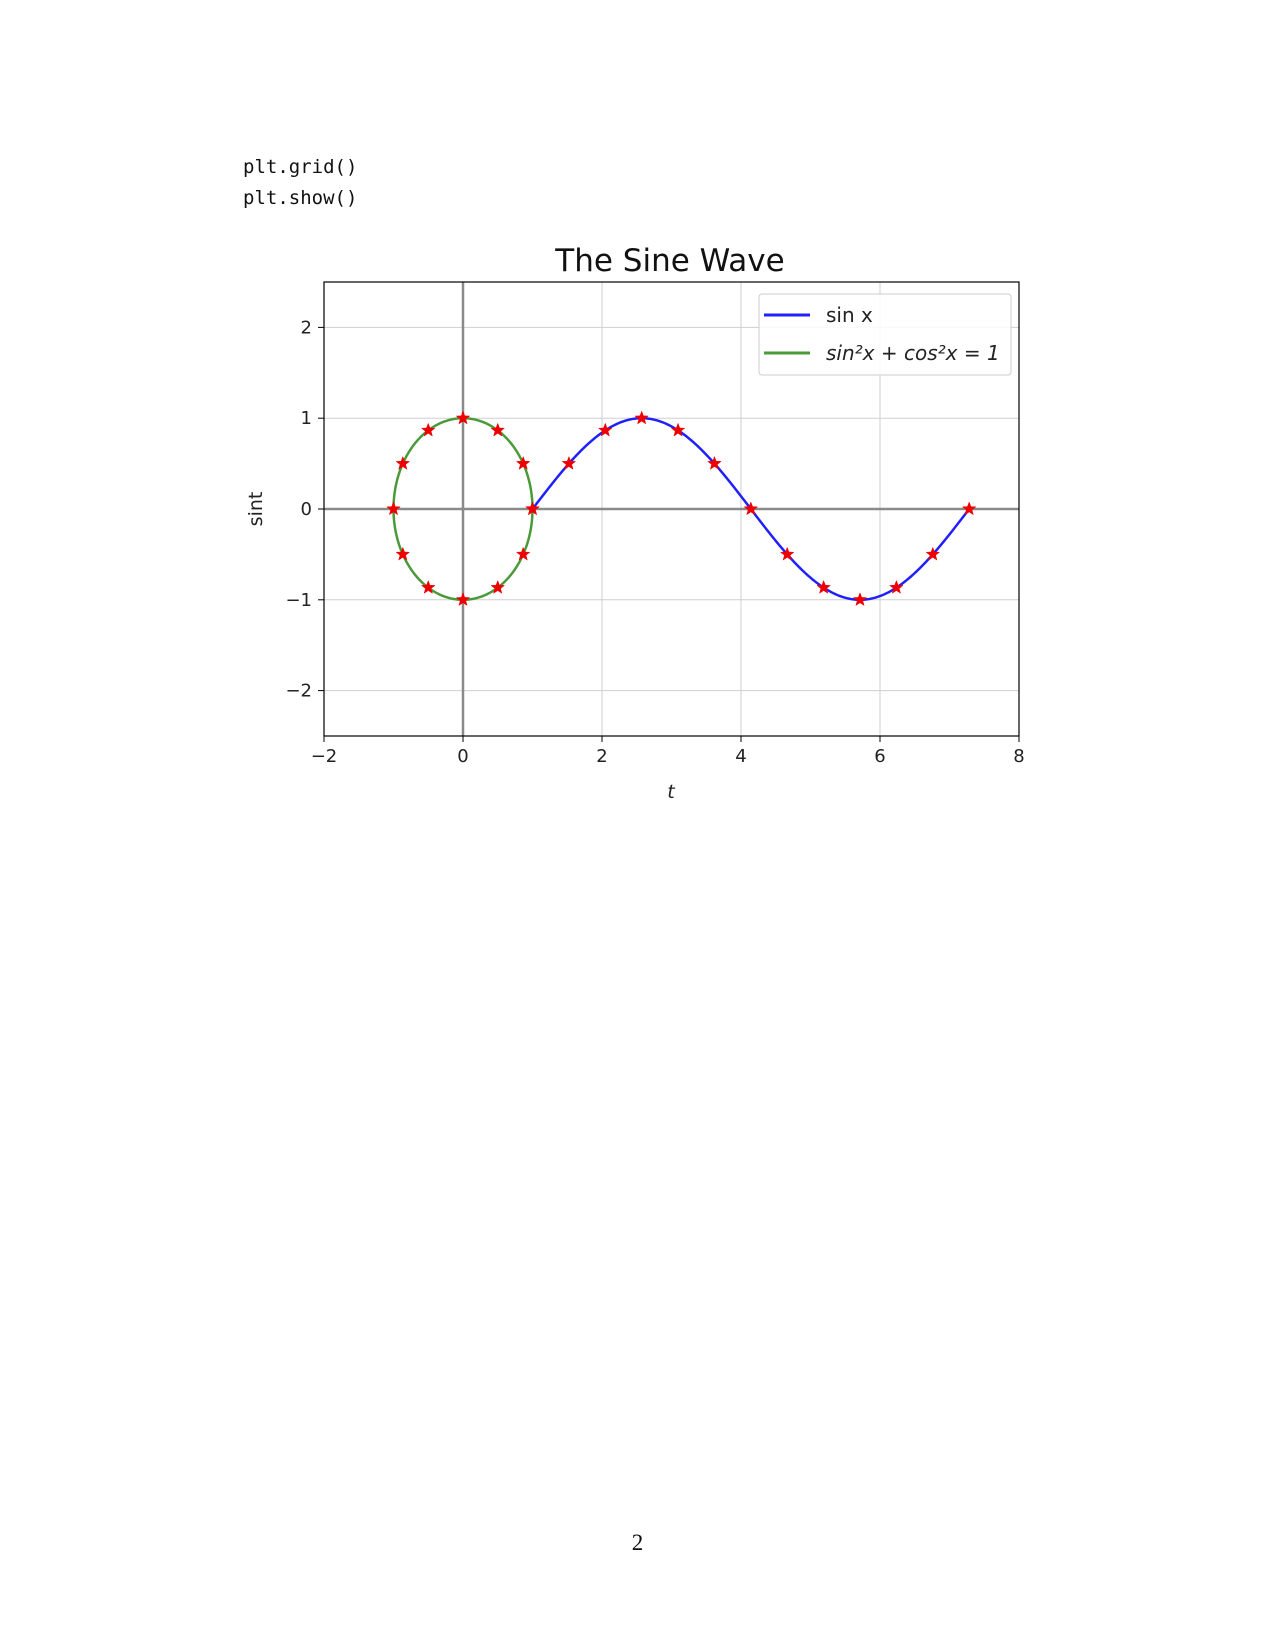 The image size is (1275, 1650). What do you see at coordinates (637, 1542) in the screenshot?
I see `page-number: 2` at bounding box center [637, 1542].